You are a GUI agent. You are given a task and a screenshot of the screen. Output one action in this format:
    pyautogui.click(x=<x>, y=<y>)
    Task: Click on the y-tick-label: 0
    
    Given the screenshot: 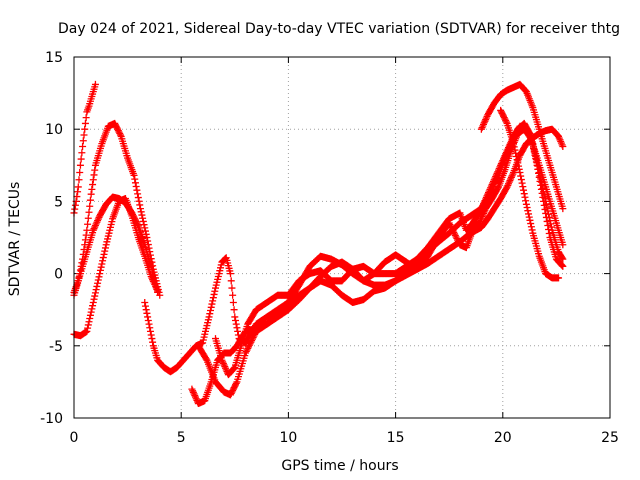 What is the action you would take?
    pyautogui.click(x=58, y=275)
    